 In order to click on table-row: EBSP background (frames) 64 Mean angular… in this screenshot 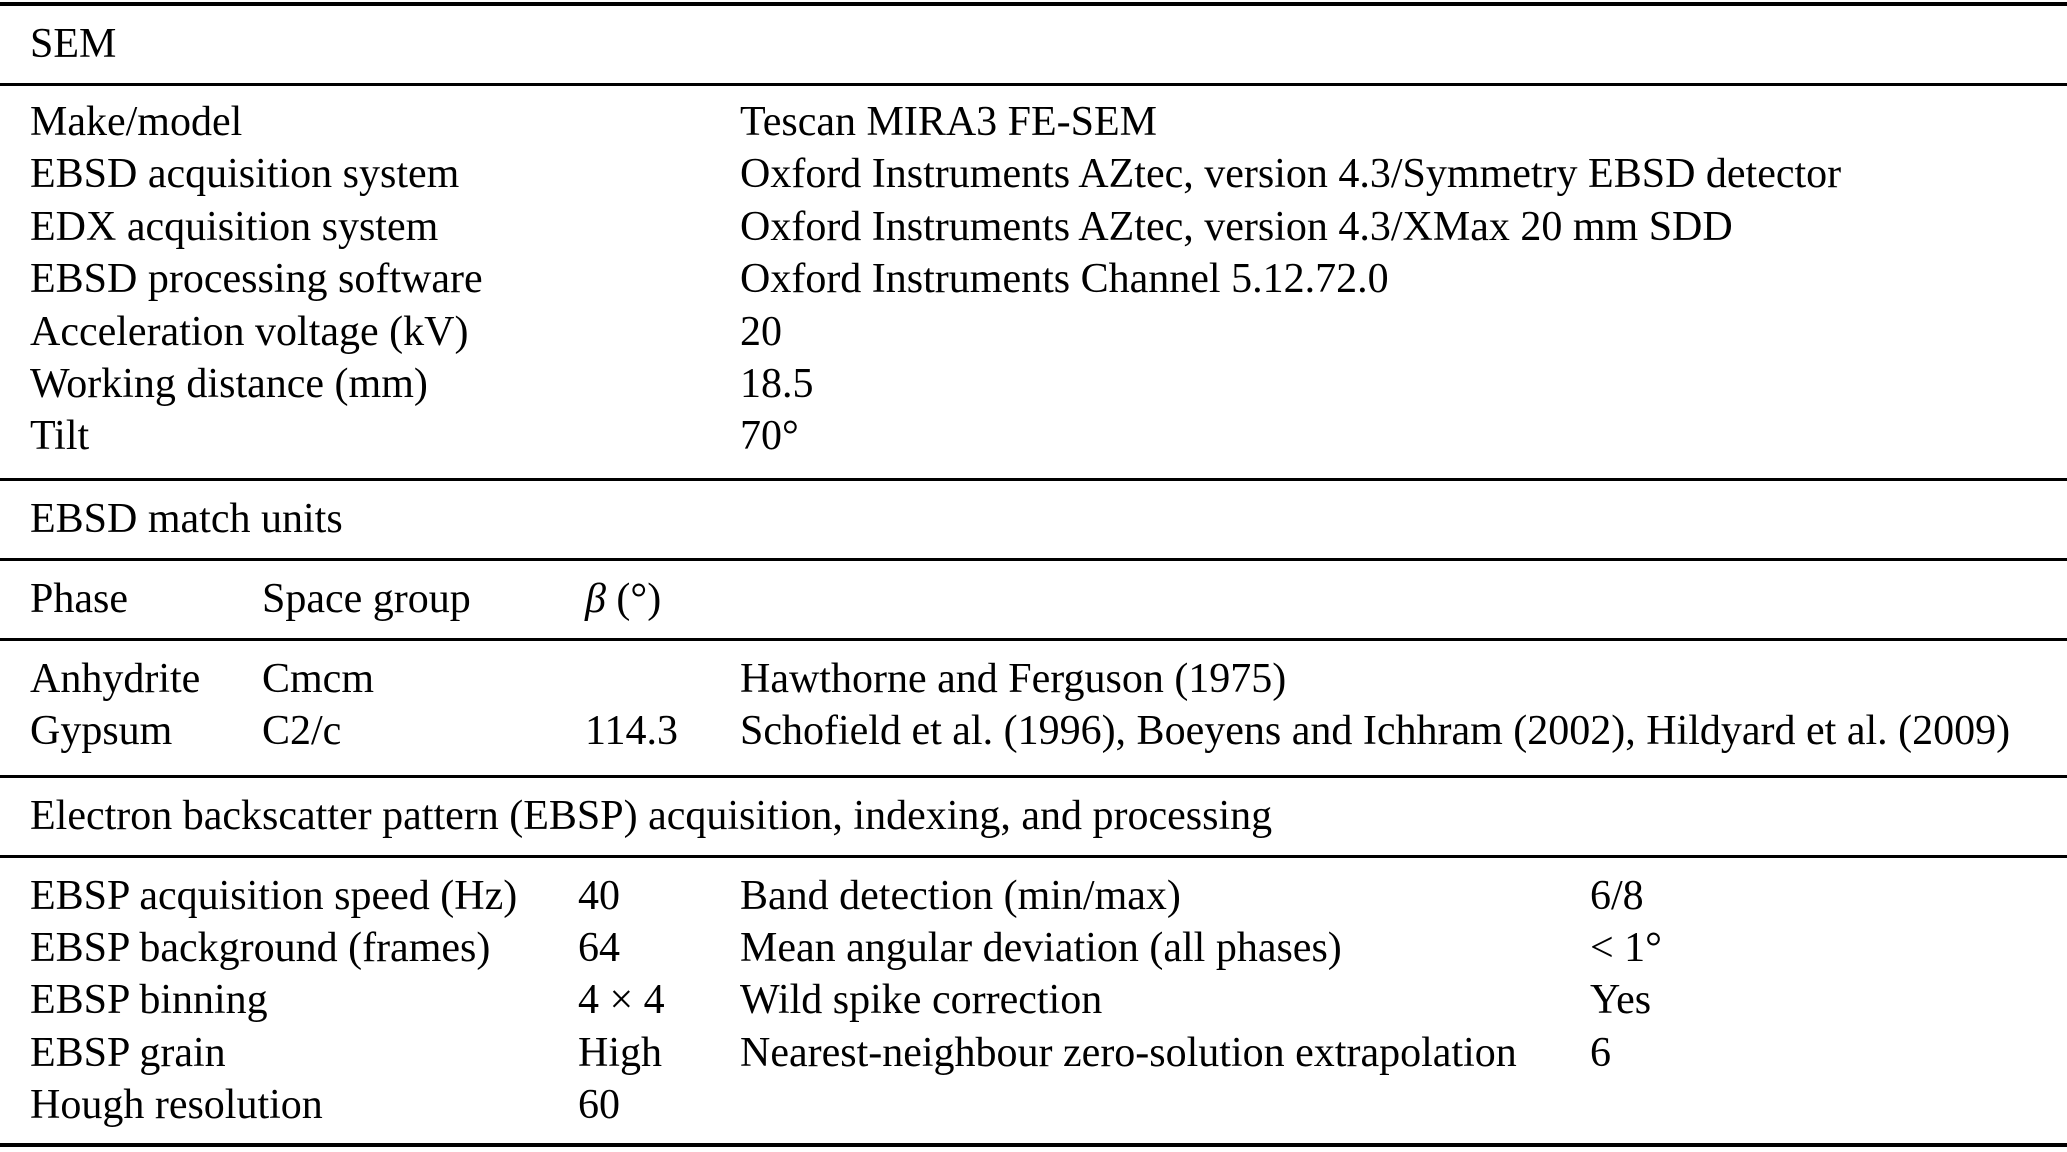, I will do `click(1033, 948)`.